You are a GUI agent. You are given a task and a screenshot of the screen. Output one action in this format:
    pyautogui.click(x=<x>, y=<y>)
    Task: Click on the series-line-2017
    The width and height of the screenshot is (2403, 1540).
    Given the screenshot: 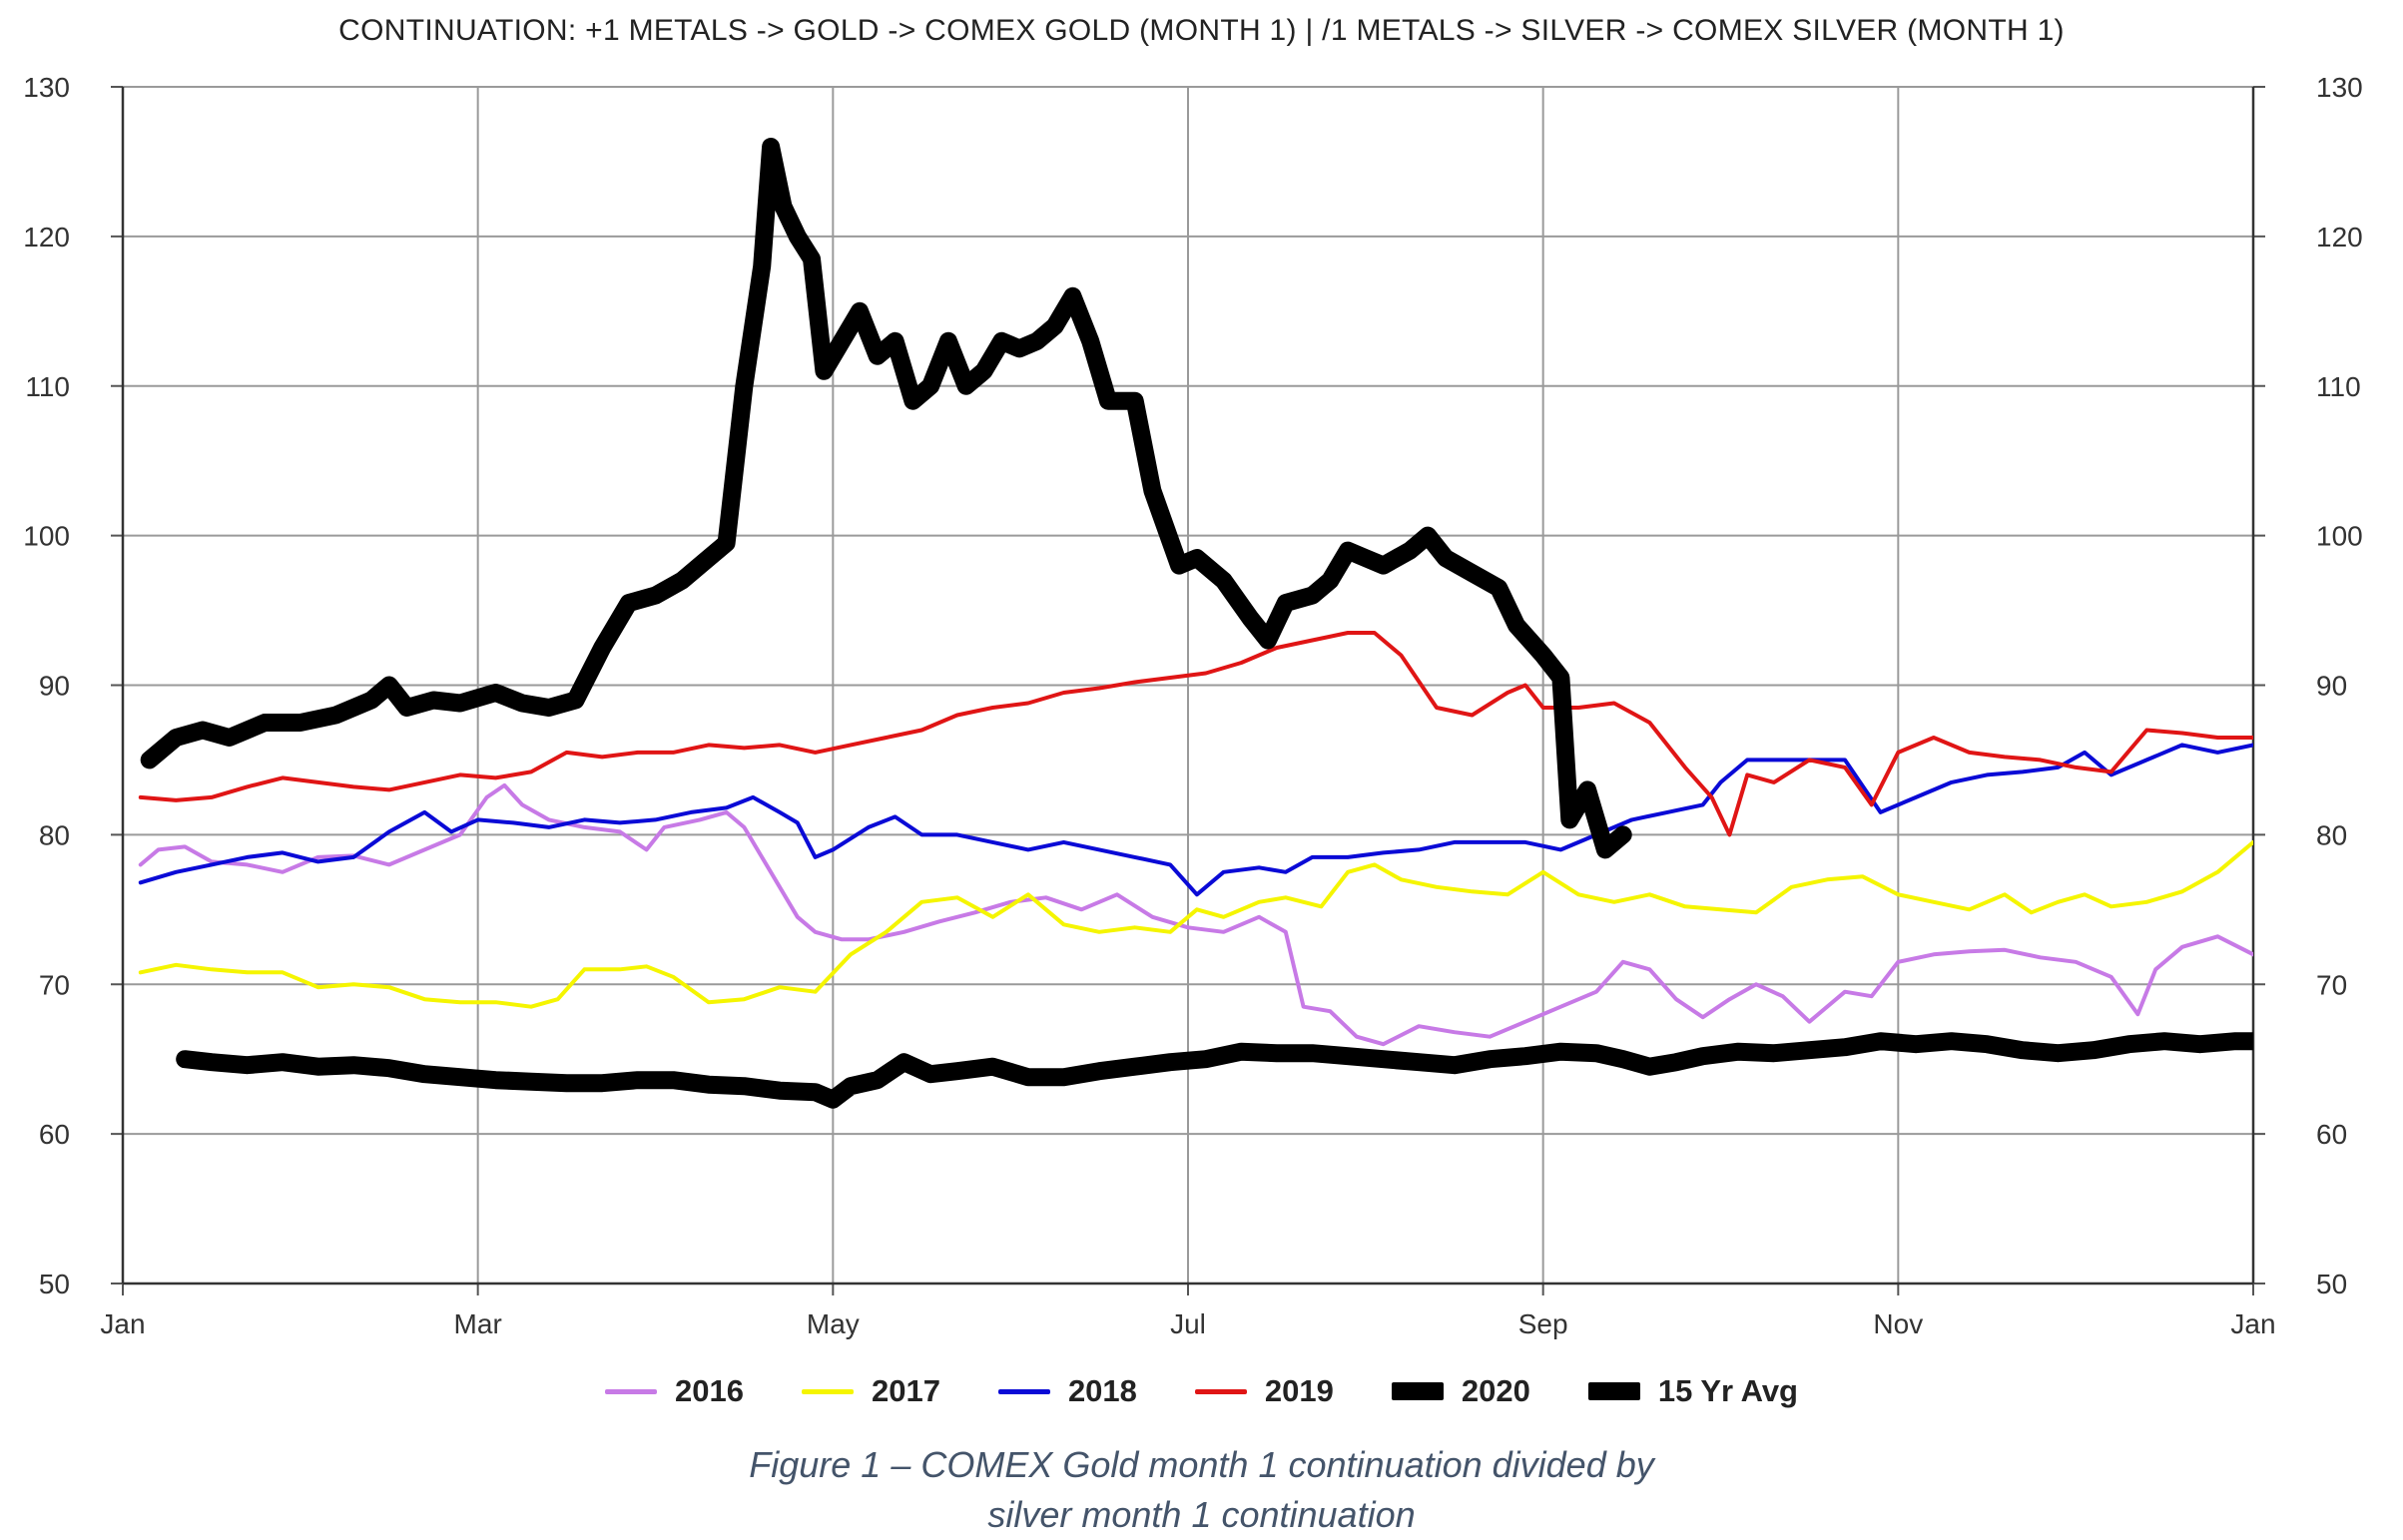 What is the action you would take?
    pyautogui.click(x=1195, y=924)
    